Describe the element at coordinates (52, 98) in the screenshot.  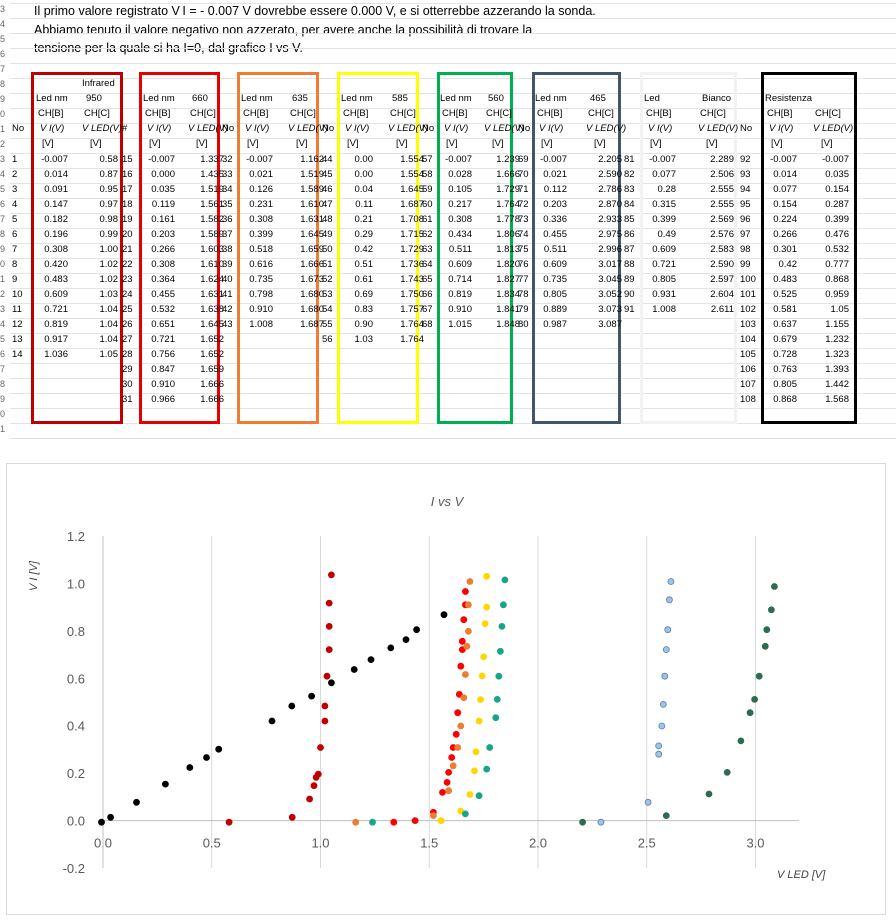
I see `led-label: Led nm` at that location.